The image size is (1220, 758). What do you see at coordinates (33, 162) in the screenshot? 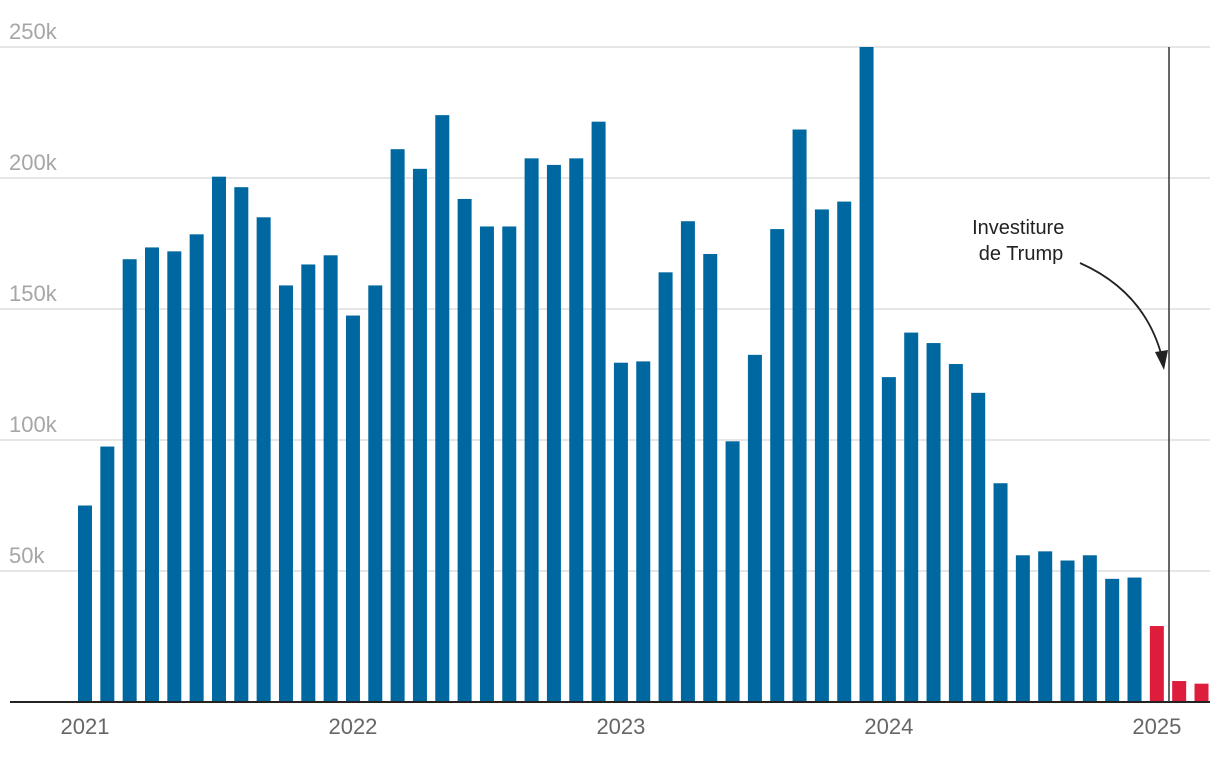
I see `y-tick-label: 200k` at bounding box center [33, 162].